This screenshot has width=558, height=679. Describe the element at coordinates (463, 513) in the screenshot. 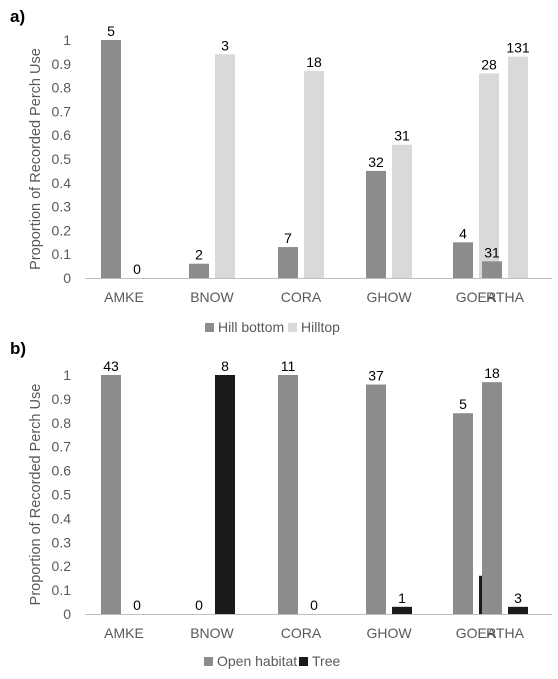

I see `bar-open-habitat-goea` at that location.